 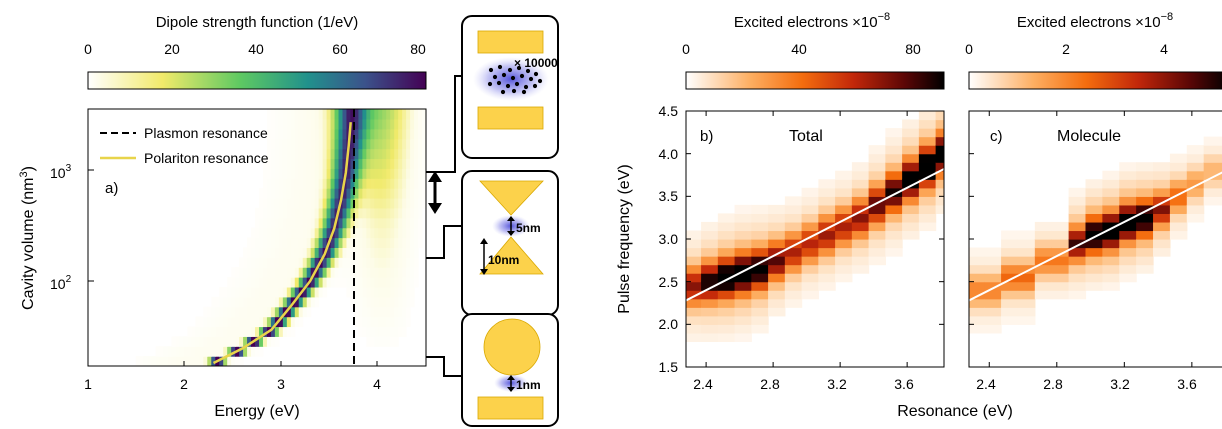 What do you see at coordinates (340, 49) in the screenshot?
I see `colorbar-a-tick-3: 60` at bounding box center [340, 49].